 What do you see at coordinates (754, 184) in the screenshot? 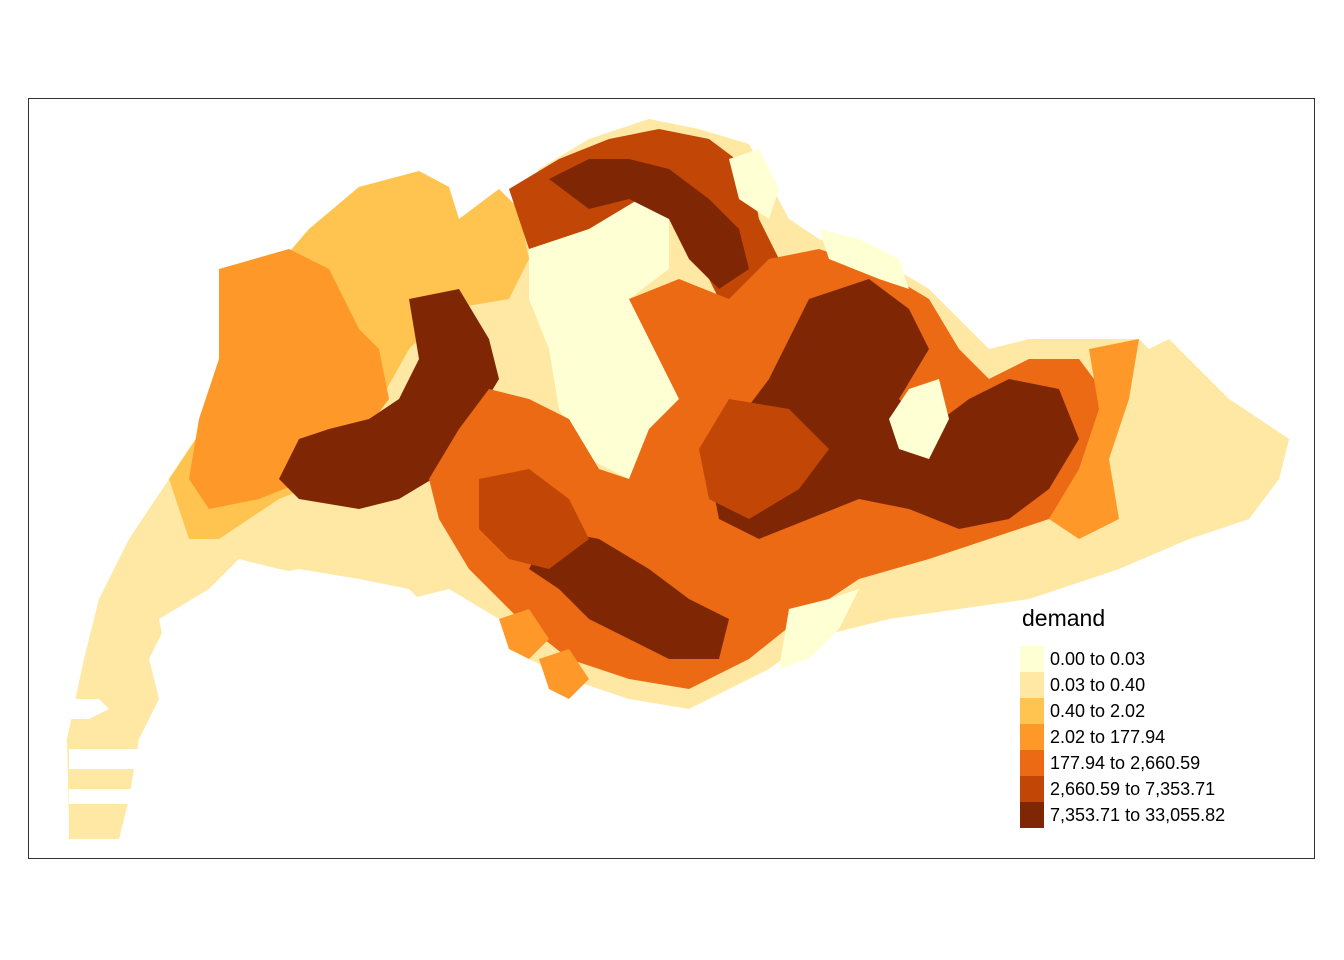
I see `region-northeast-coast` at bounding box center [754, 184].